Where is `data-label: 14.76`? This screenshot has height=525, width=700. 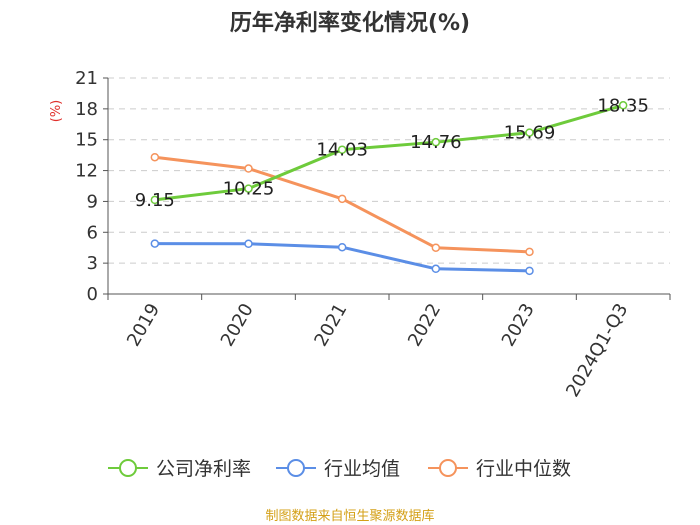
data-label: 14.76 is located at coordinates (436, 142).